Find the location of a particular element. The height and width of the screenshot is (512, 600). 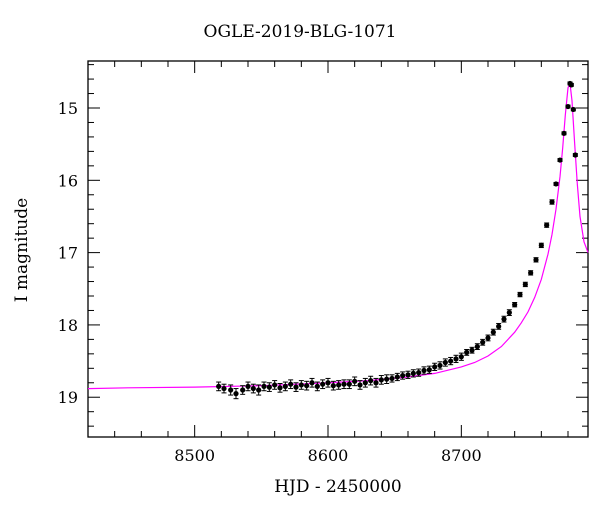

y-tick-label: 17 is located at coordinates (68, 253).